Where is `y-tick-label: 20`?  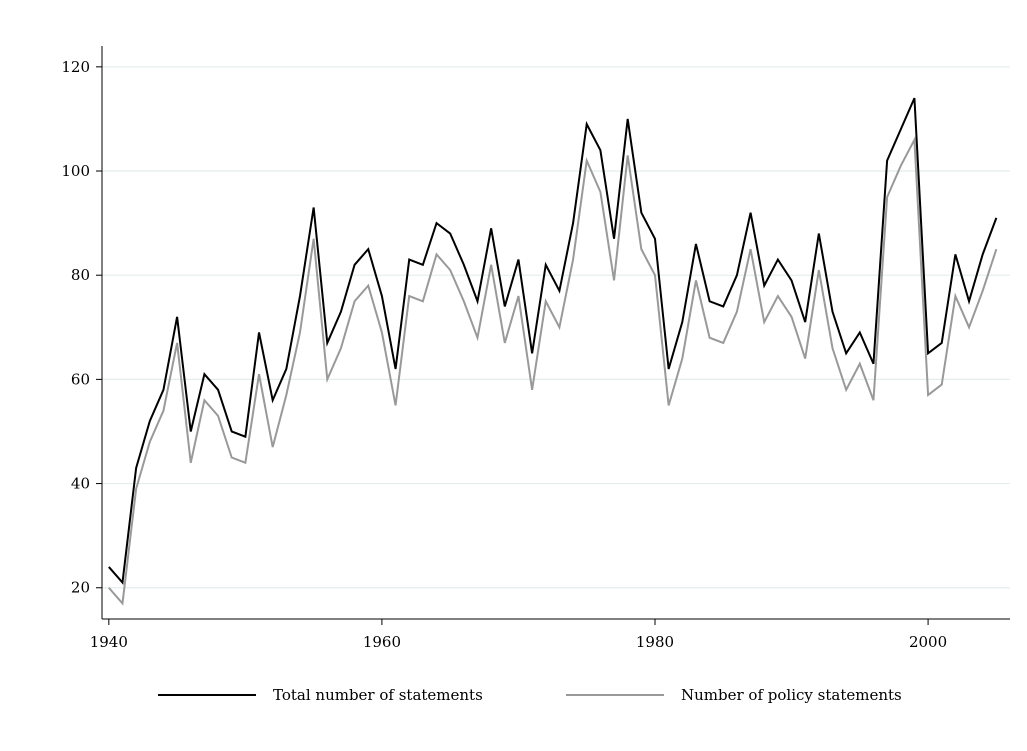
y-tick-label: 20 is located at coordinates (80, 588).